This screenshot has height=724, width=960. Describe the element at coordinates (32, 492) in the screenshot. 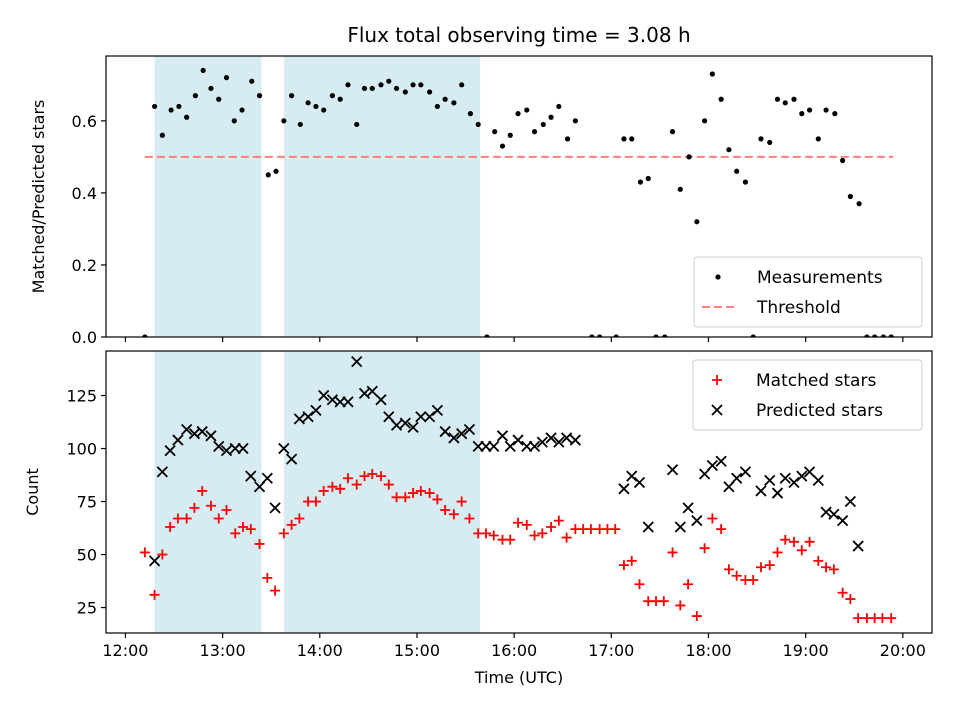

I see `y-axis-label: Count` at that location.